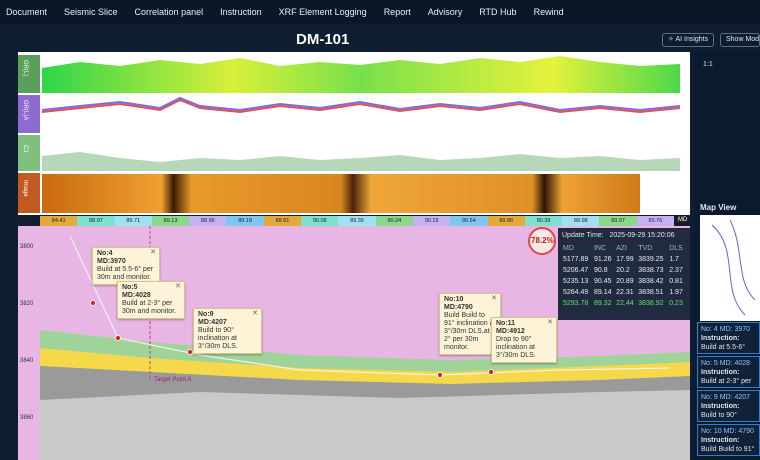  Describe the element at coordinates (498, 12) in the screenshot. I see `nav-item: RTD Hub` at that location.